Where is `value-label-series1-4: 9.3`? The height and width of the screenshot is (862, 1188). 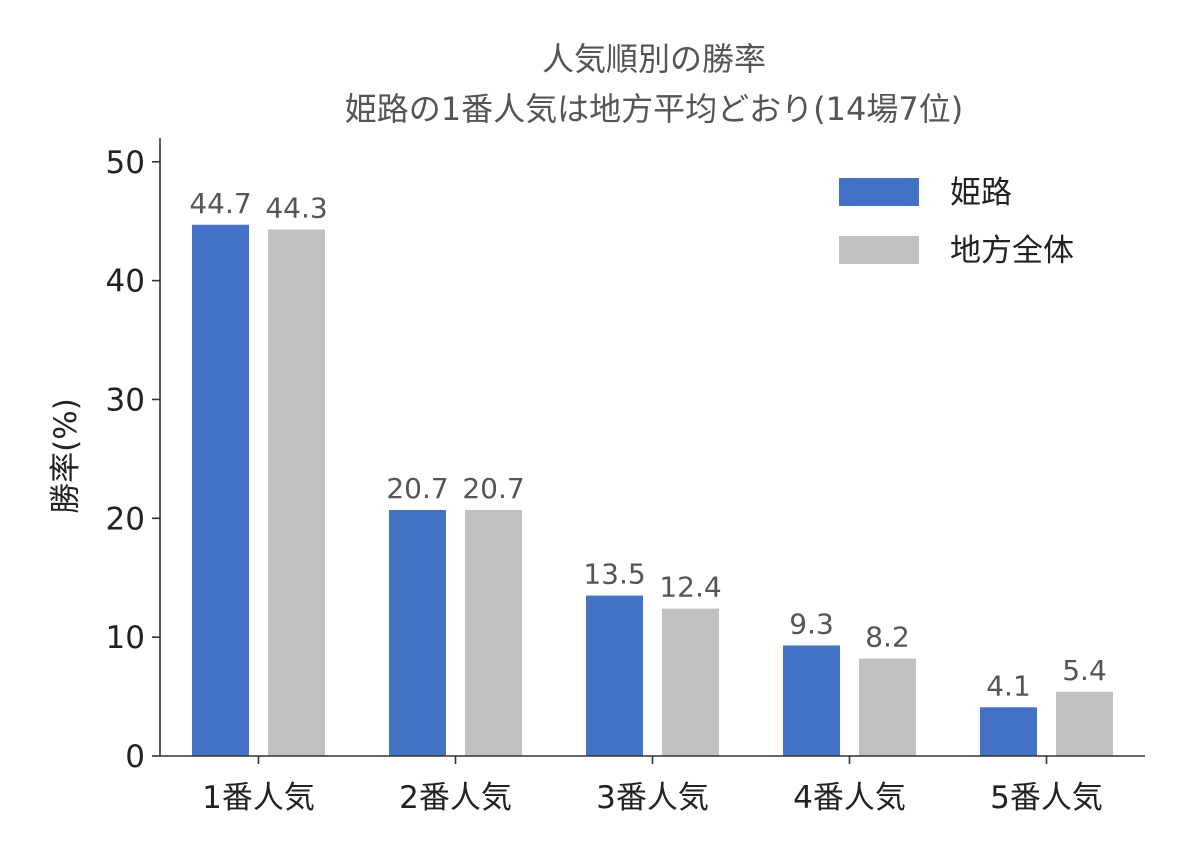 value-label-series1-4: 9.3 is located at coordinates (811, 623).